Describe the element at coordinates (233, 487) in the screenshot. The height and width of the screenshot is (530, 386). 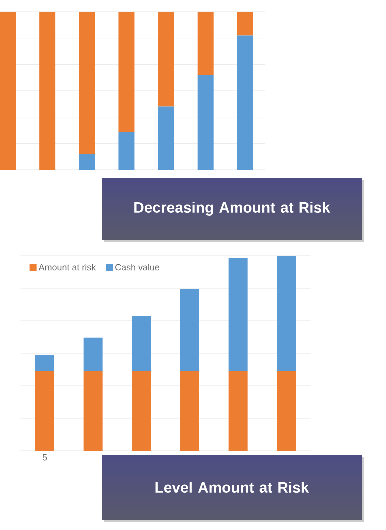
I see `text: Level Amount at Risk` at that location.